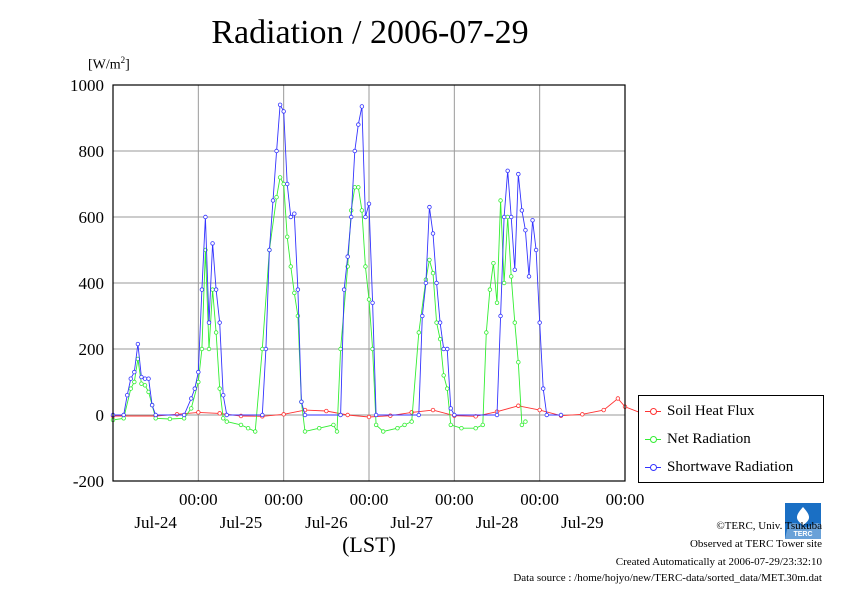 This screenshot has height=595, width=842. Describe the element at coordinates (653, 411) in the screenshot. I see `soil-swatch` at that location.